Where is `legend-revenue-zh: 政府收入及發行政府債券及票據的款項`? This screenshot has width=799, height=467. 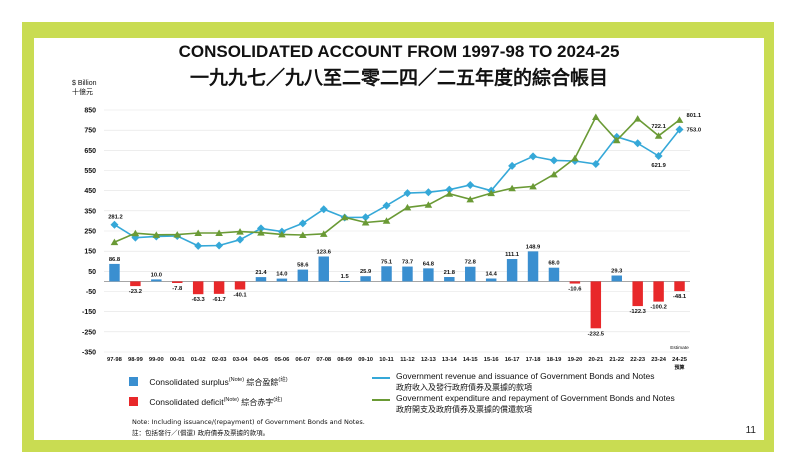
legend-revenue-zh: 政府收入及發行政府債券及票據的款項 is located at coordinates (464, 387).